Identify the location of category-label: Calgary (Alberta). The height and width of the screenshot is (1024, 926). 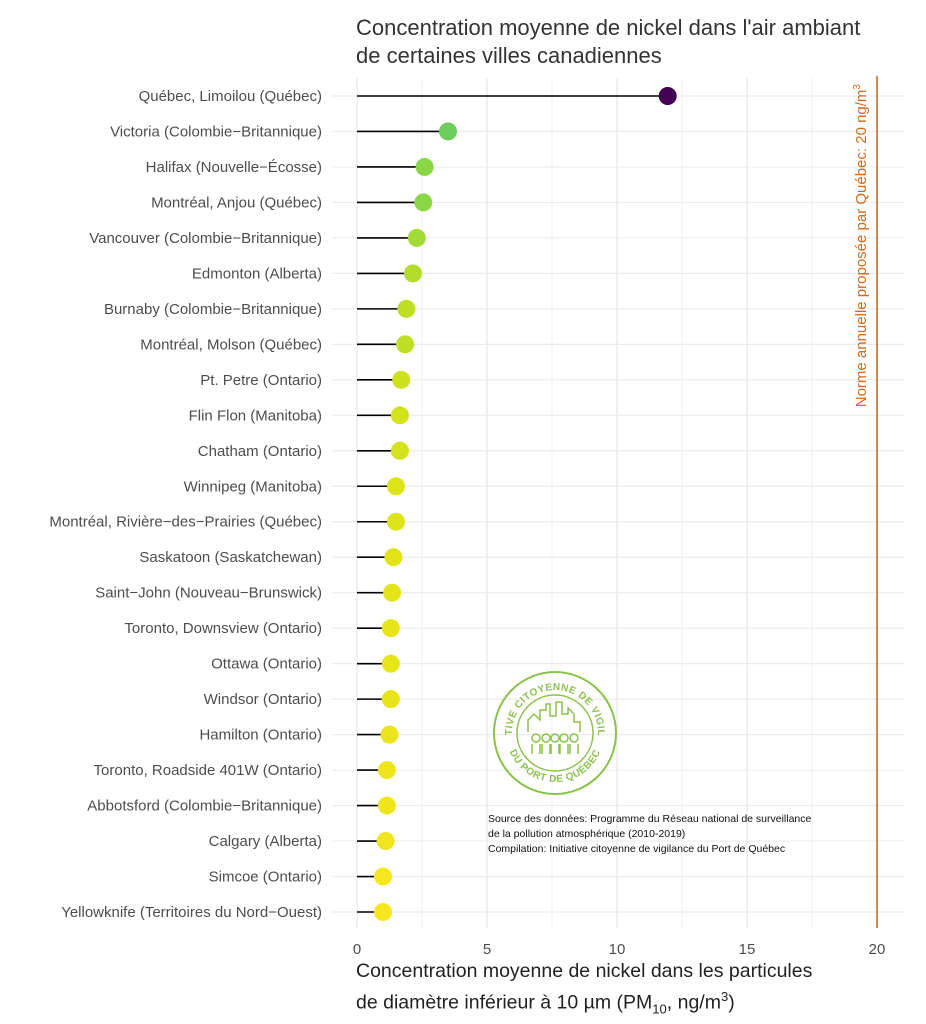
(265, 841).